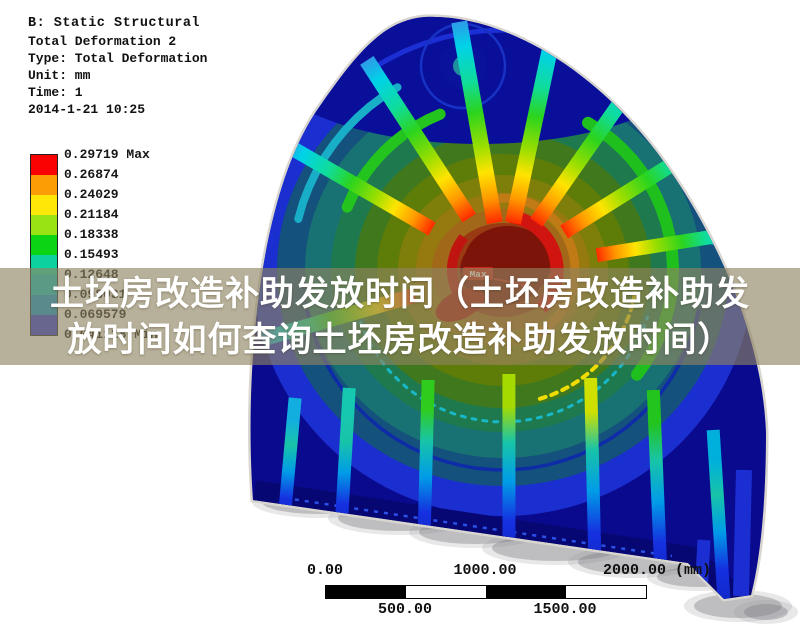 This screenshot has width=800, height=638. What do you see at coordinates (91, 234) in the screenshot?
I see `legend-value-label: 0.18338` at bounding box center [91, 234].